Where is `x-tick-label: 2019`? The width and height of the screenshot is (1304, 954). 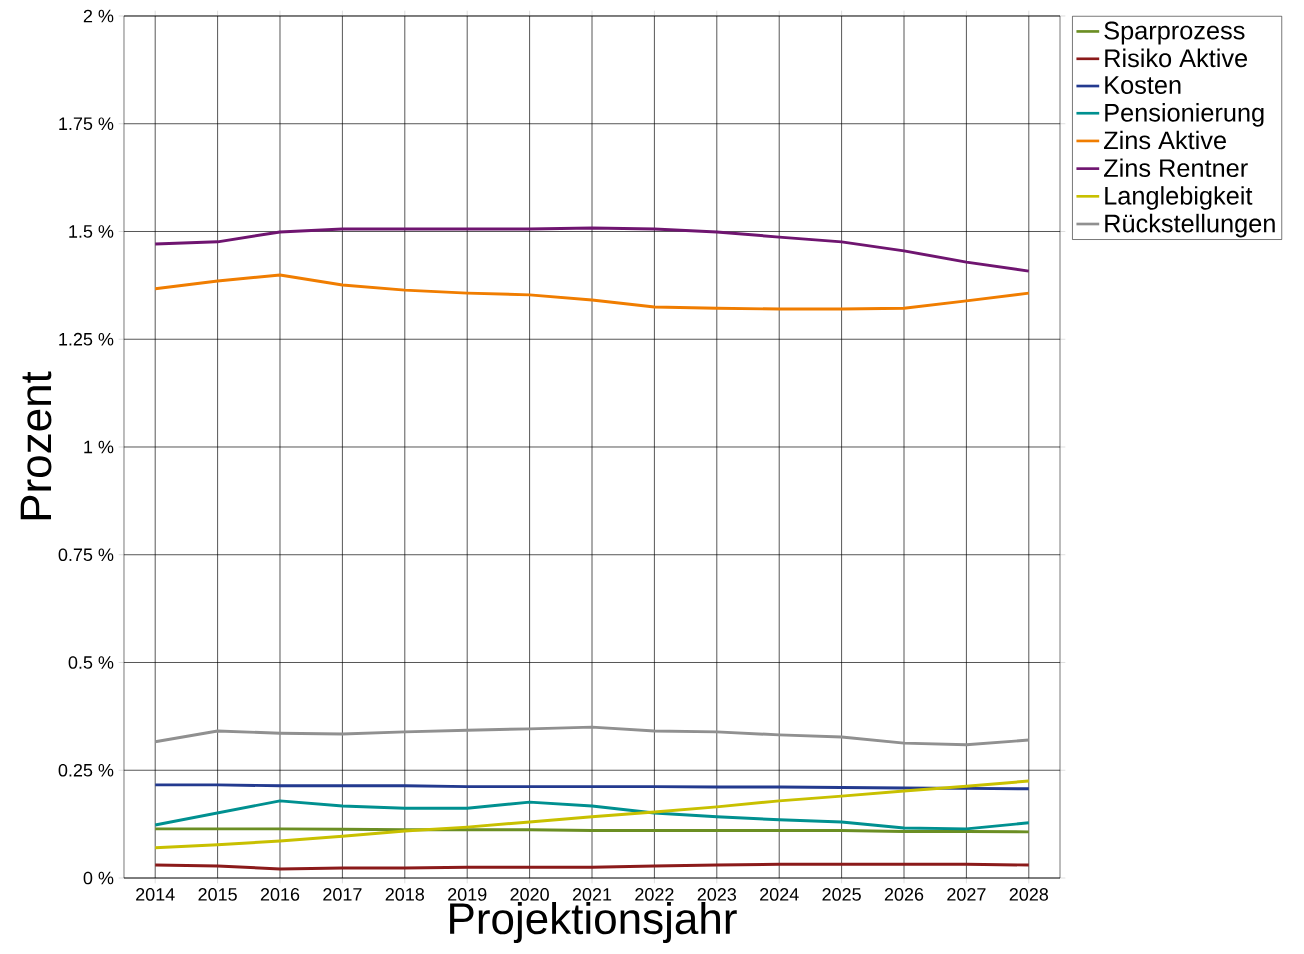
x-tick-label: 2019 is located at coordinates (467, 894).